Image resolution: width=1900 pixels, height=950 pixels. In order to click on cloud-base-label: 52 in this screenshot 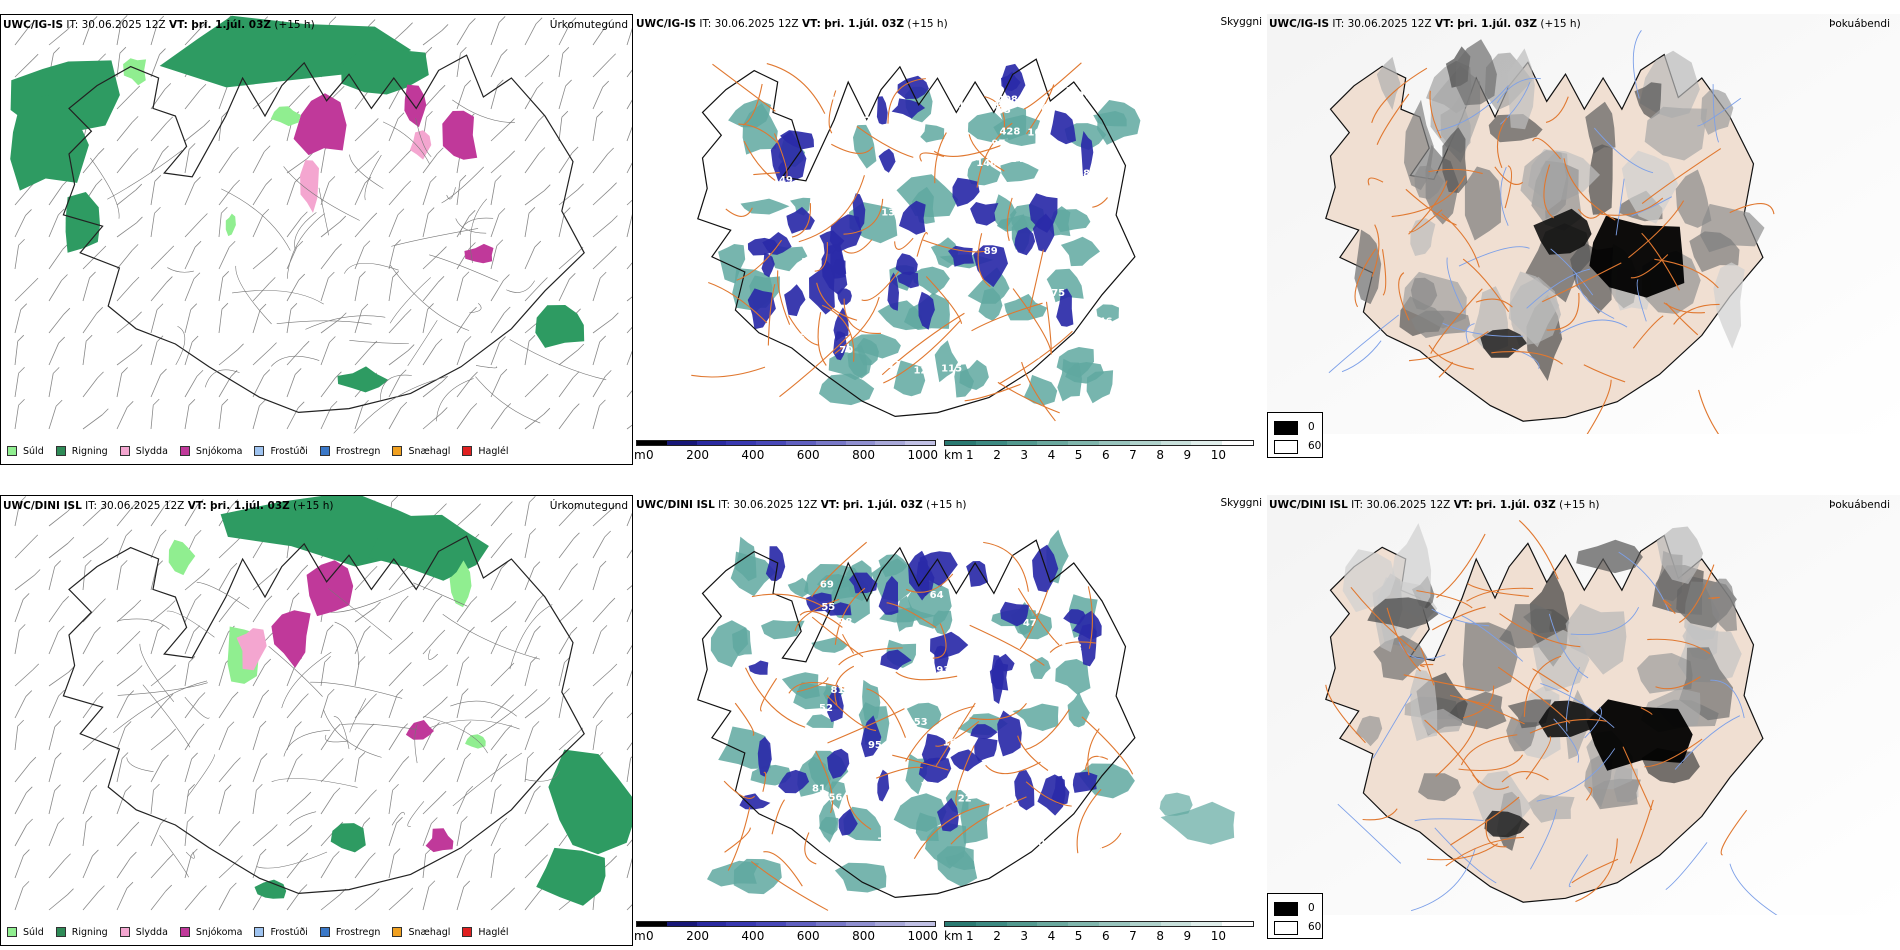, I will do `click(865, 629)`.